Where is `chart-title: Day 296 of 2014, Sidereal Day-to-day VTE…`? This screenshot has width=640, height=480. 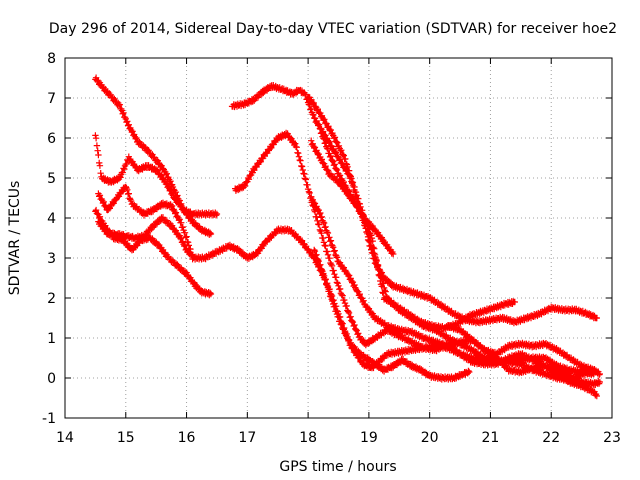 chart-title: Day 296 of 2014, Sidereal Day-to-day VTE… is located at coordinates (333, 29).